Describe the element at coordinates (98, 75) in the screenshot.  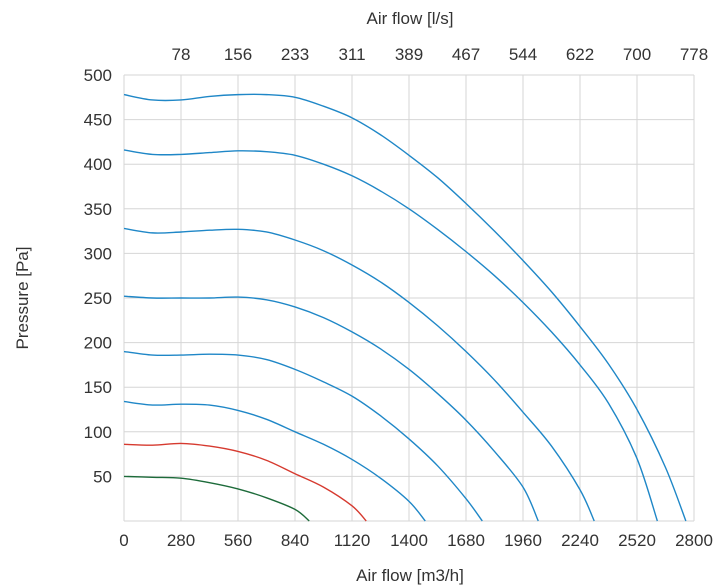
I see `y-tick-label: 500` at that location.